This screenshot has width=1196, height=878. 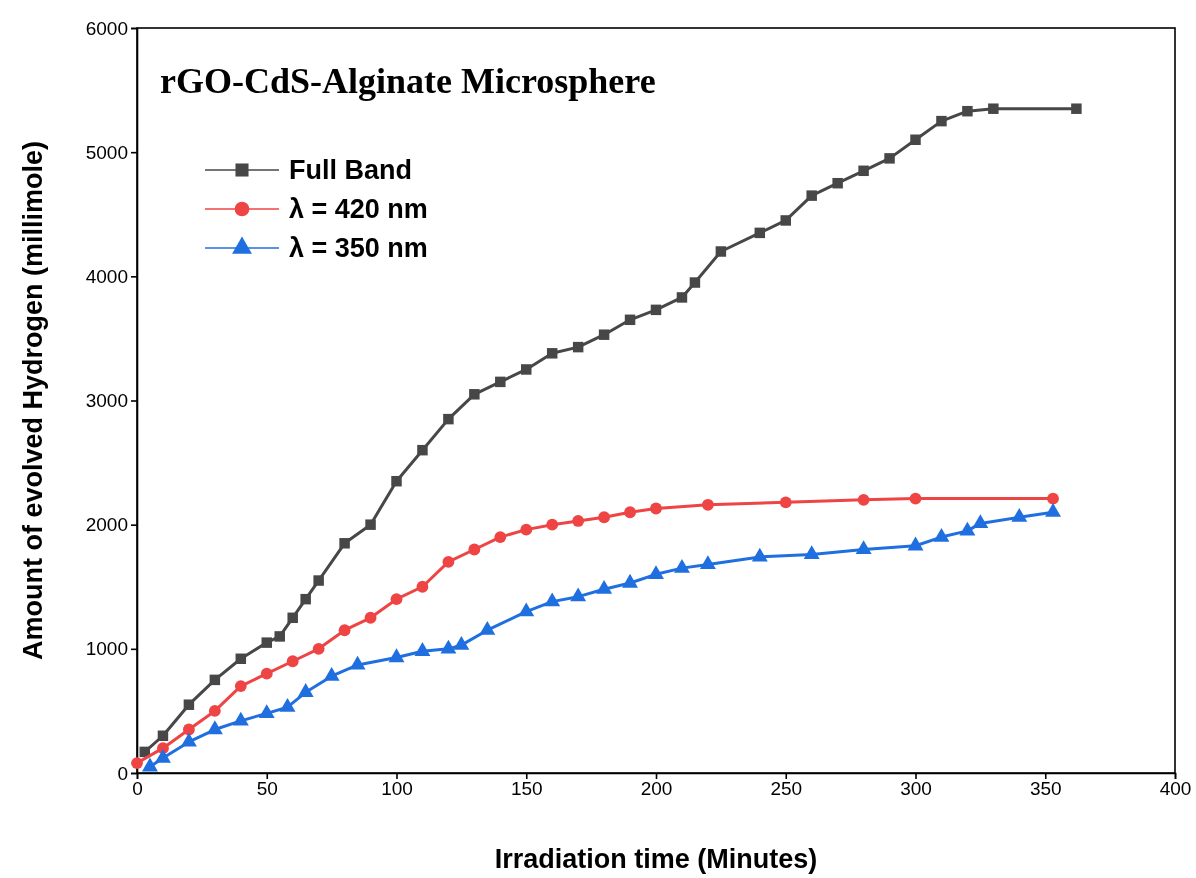 What do you see at coordinates (106, 276) in the screenshot?
I see `y-tick-label: 4000` at bounding box center [106, 276].